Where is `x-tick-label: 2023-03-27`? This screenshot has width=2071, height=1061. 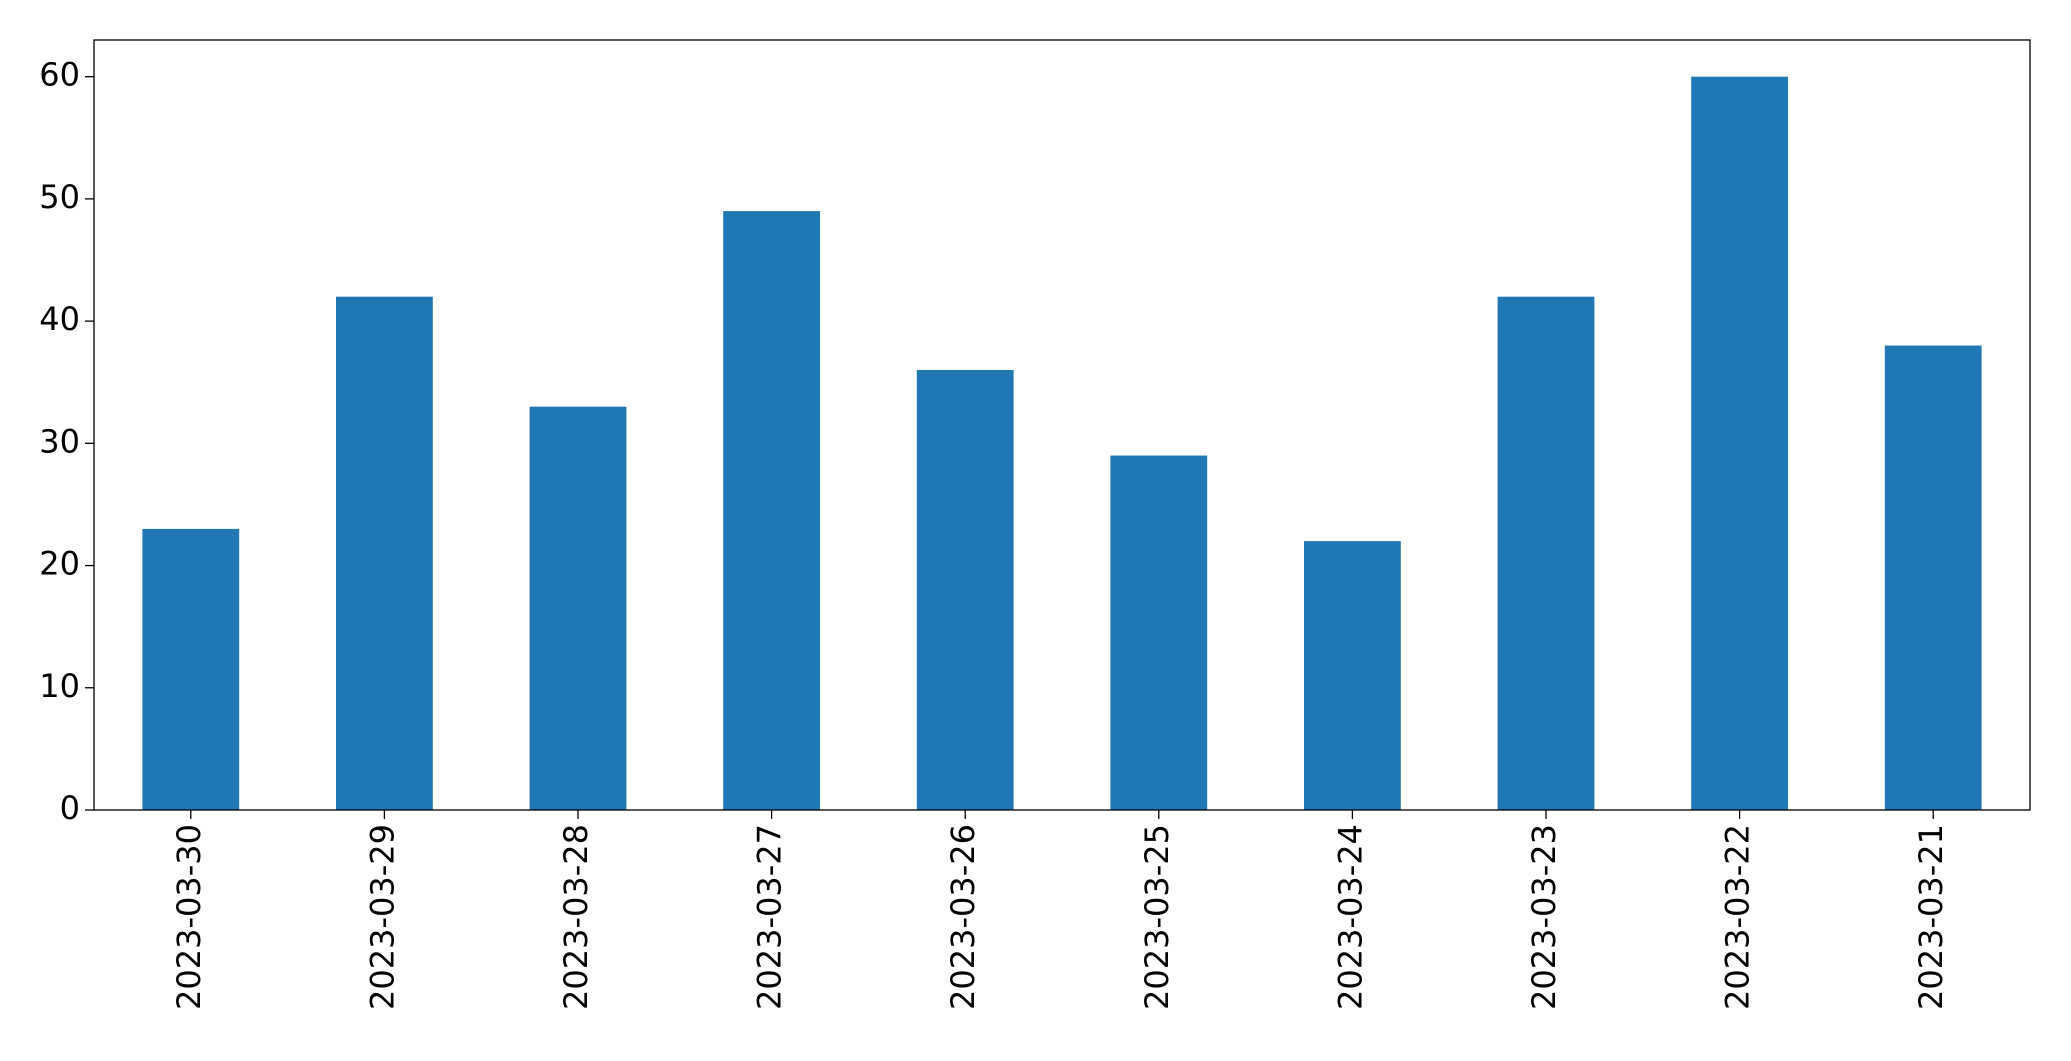 x-tick-label: 2023-03-27 is located at coordinates (770, 917).